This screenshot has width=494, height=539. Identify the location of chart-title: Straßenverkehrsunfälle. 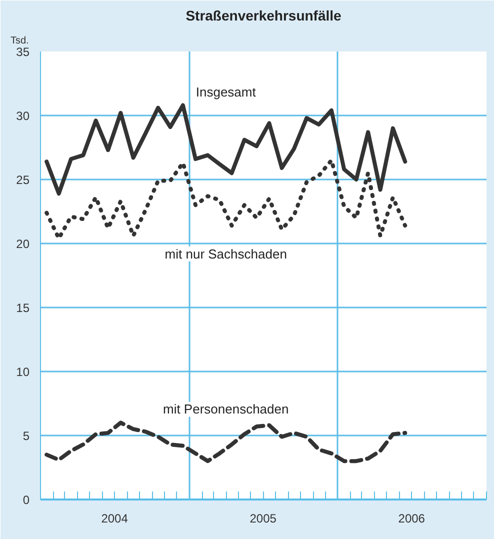
(264, 16).